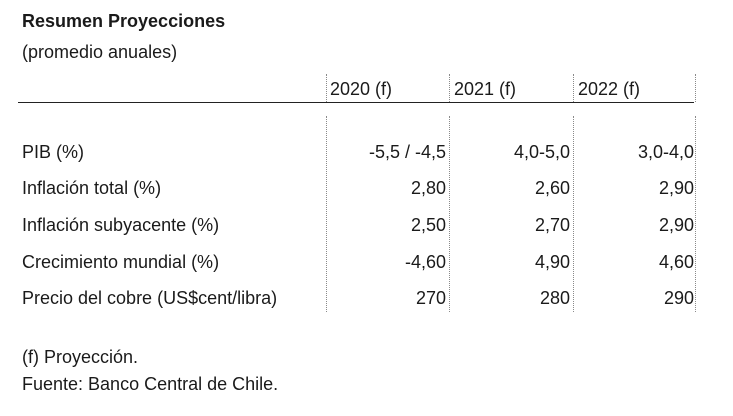 The image size is (733, 416). Describe the element at coordinates (541, 152) in the screenshot. I see `table-cell: 4,0-5,0` at that location.